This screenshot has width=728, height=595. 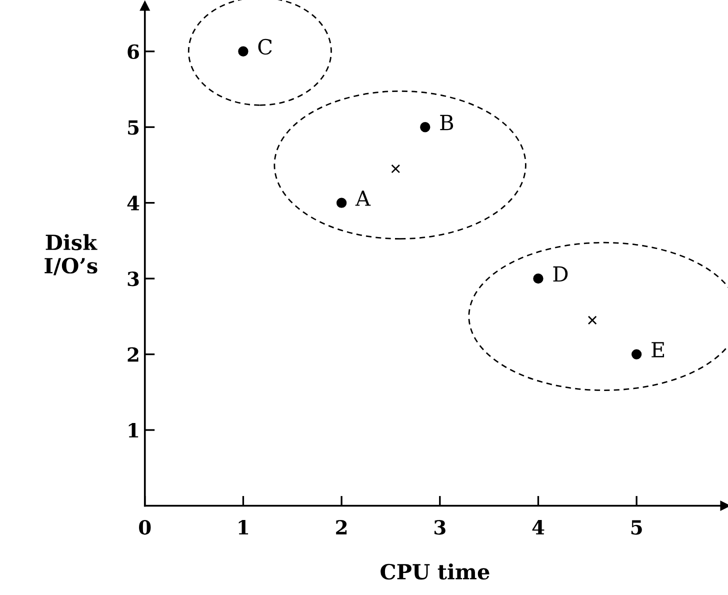 What do you see at coordinates (133, 52) in the screenshot?
I see `y-tick-label: 6` at bounding box center [133, 52].